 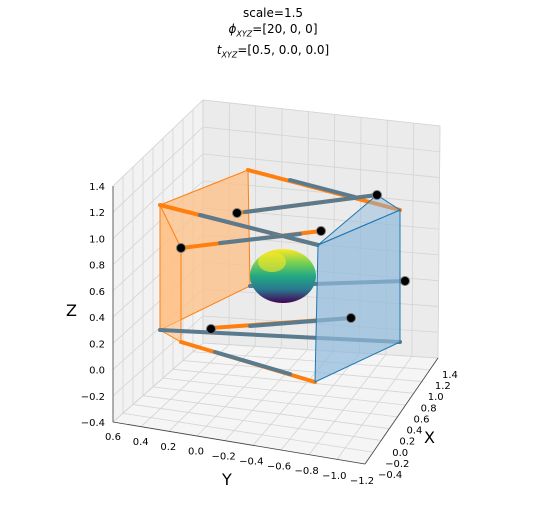 What do you see at coordinates (400, 453) in the screenshot?
I see `x-tick-label: 0.0` at bounding box center [400, 453].